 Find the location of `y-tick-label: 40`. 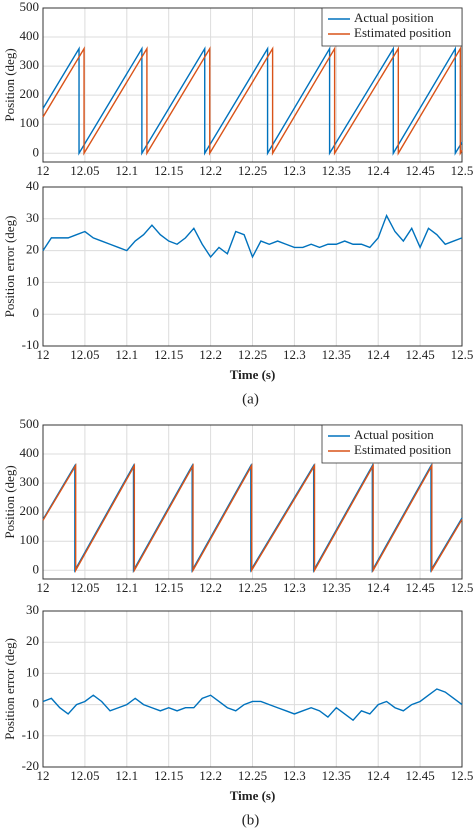

y-tick-label: 40 is located at coordinates (32, 185).